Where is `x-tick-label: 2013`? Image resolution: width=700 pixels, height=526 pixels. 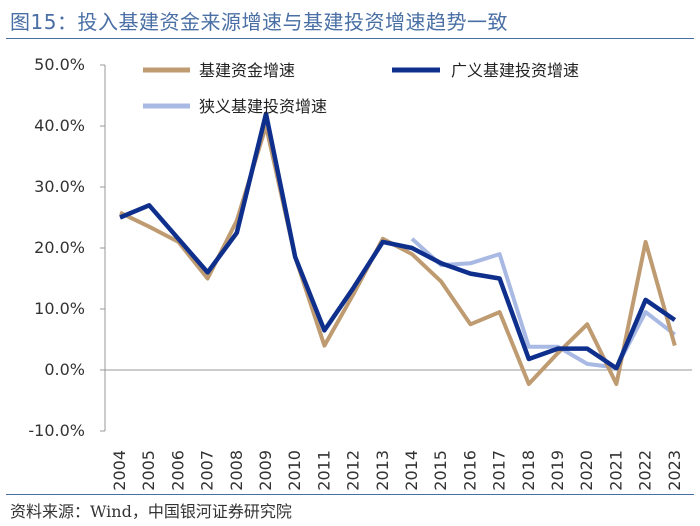 x-tick-label: 2013 is located at coordinates (382, 470).